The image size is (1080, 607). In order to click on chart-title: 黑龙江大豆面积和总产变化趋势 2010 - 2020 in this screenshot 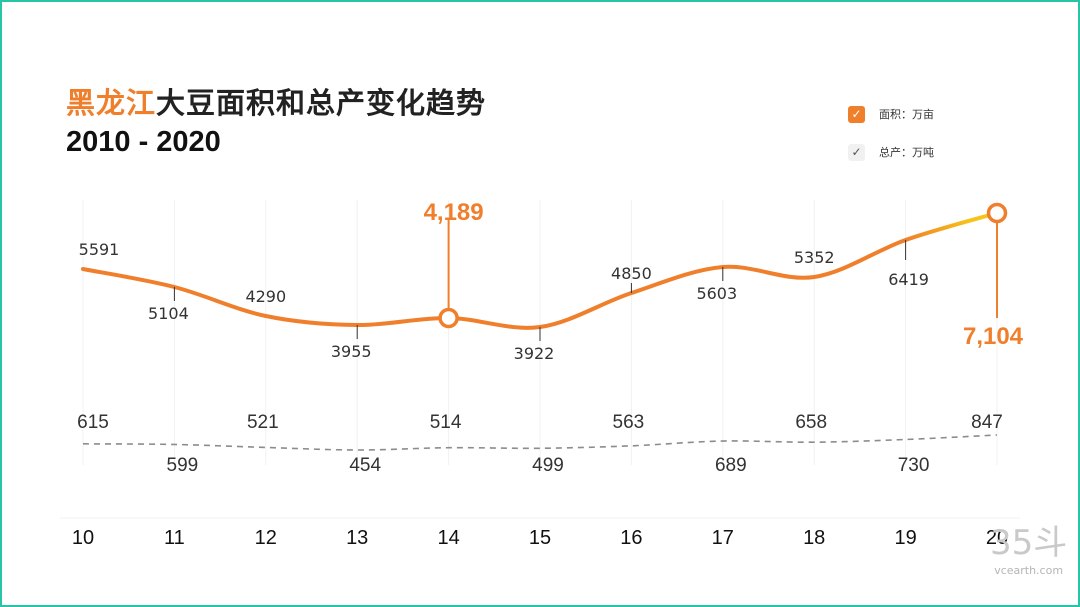, I will do `click(276, 119)`.